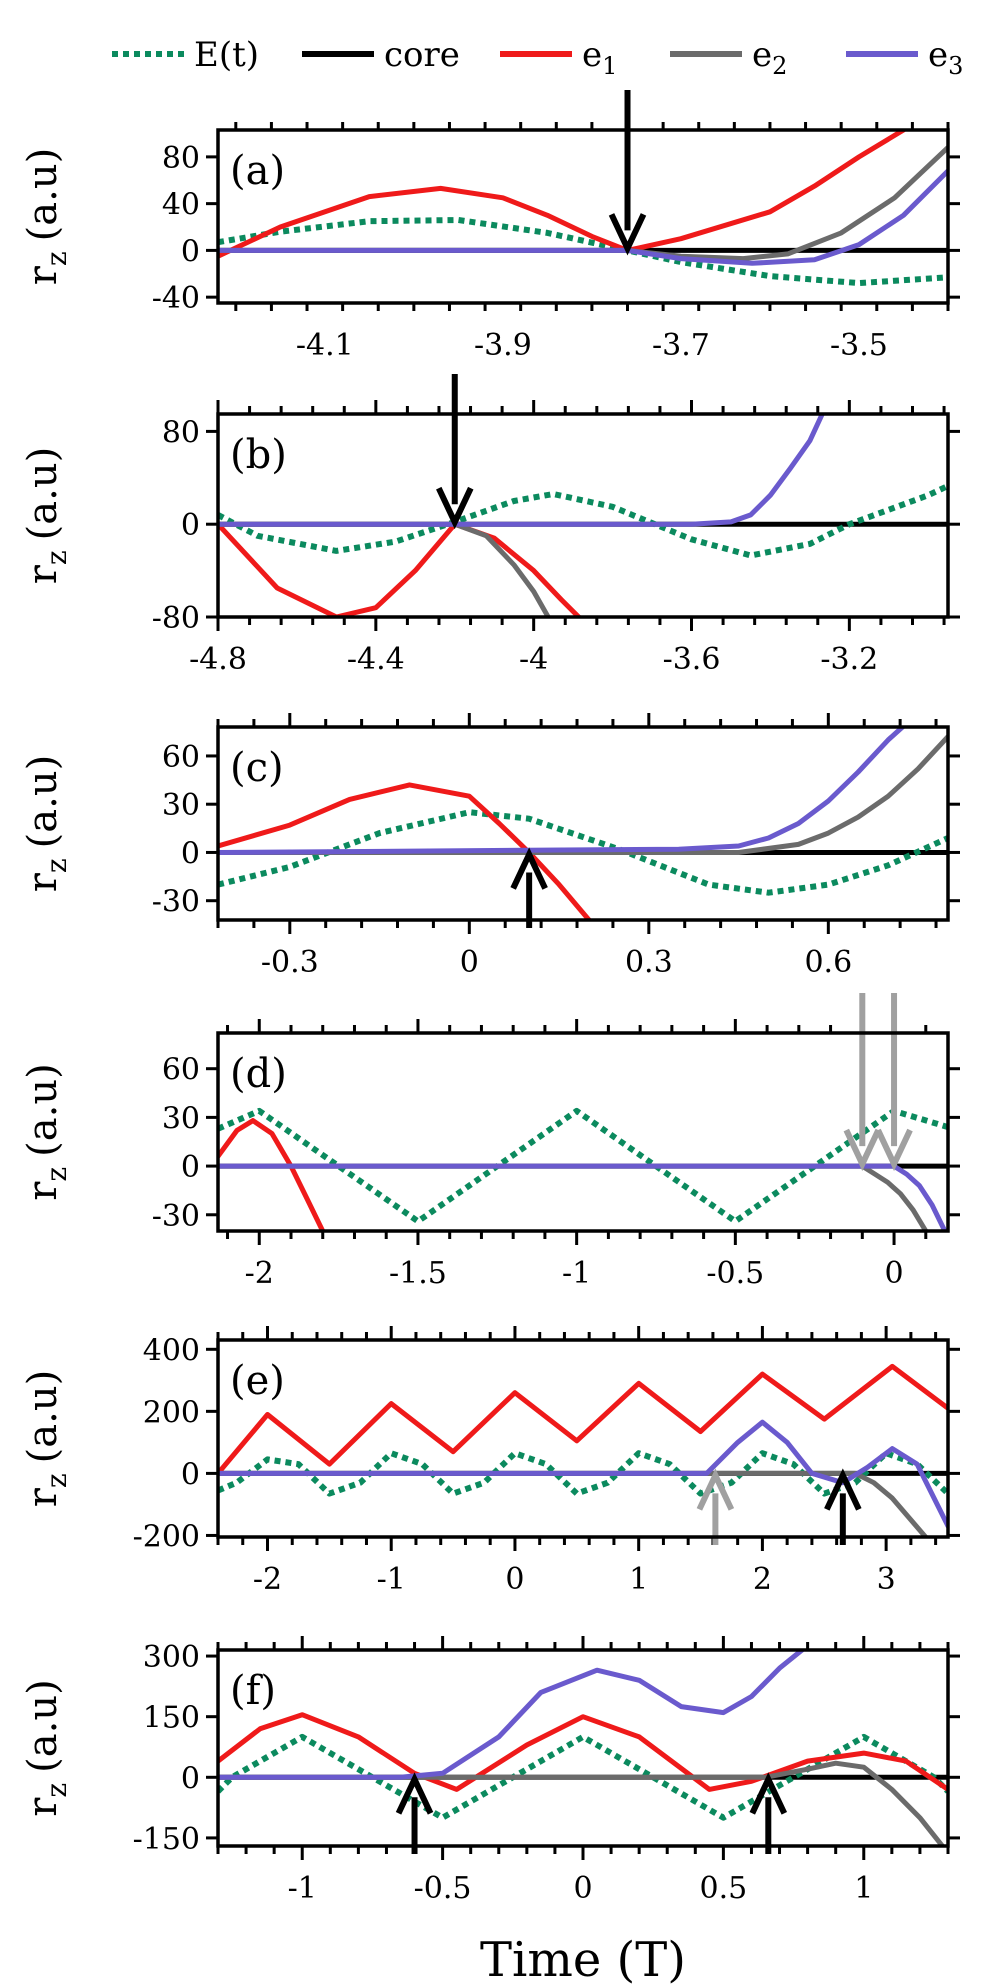 The image size is (997, 1984). What do you see at coordinates (181, 205) in the screenshot?
I see `y-tick-label: 40` at bounding box center [181, 205].